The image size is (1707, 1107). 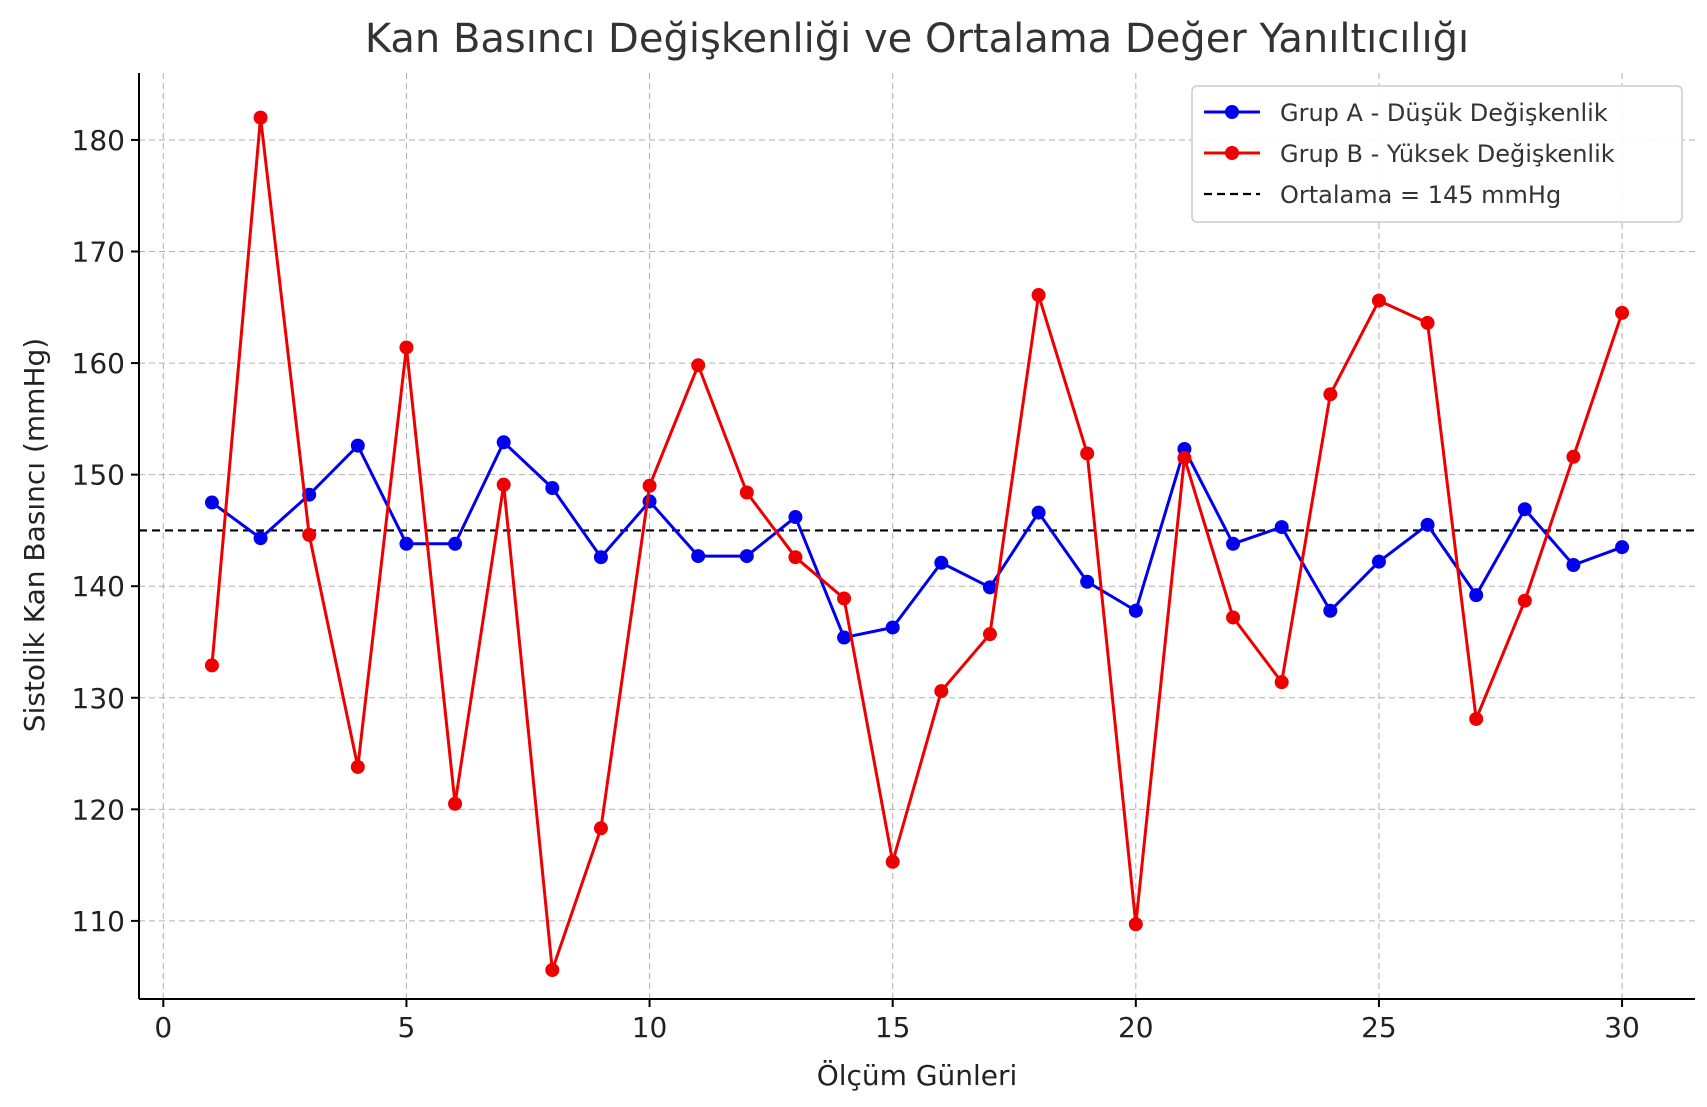 I want to click on y-axis-label: Sistolik Kan Basıncı (mmHg), so click(x=34, y=535).